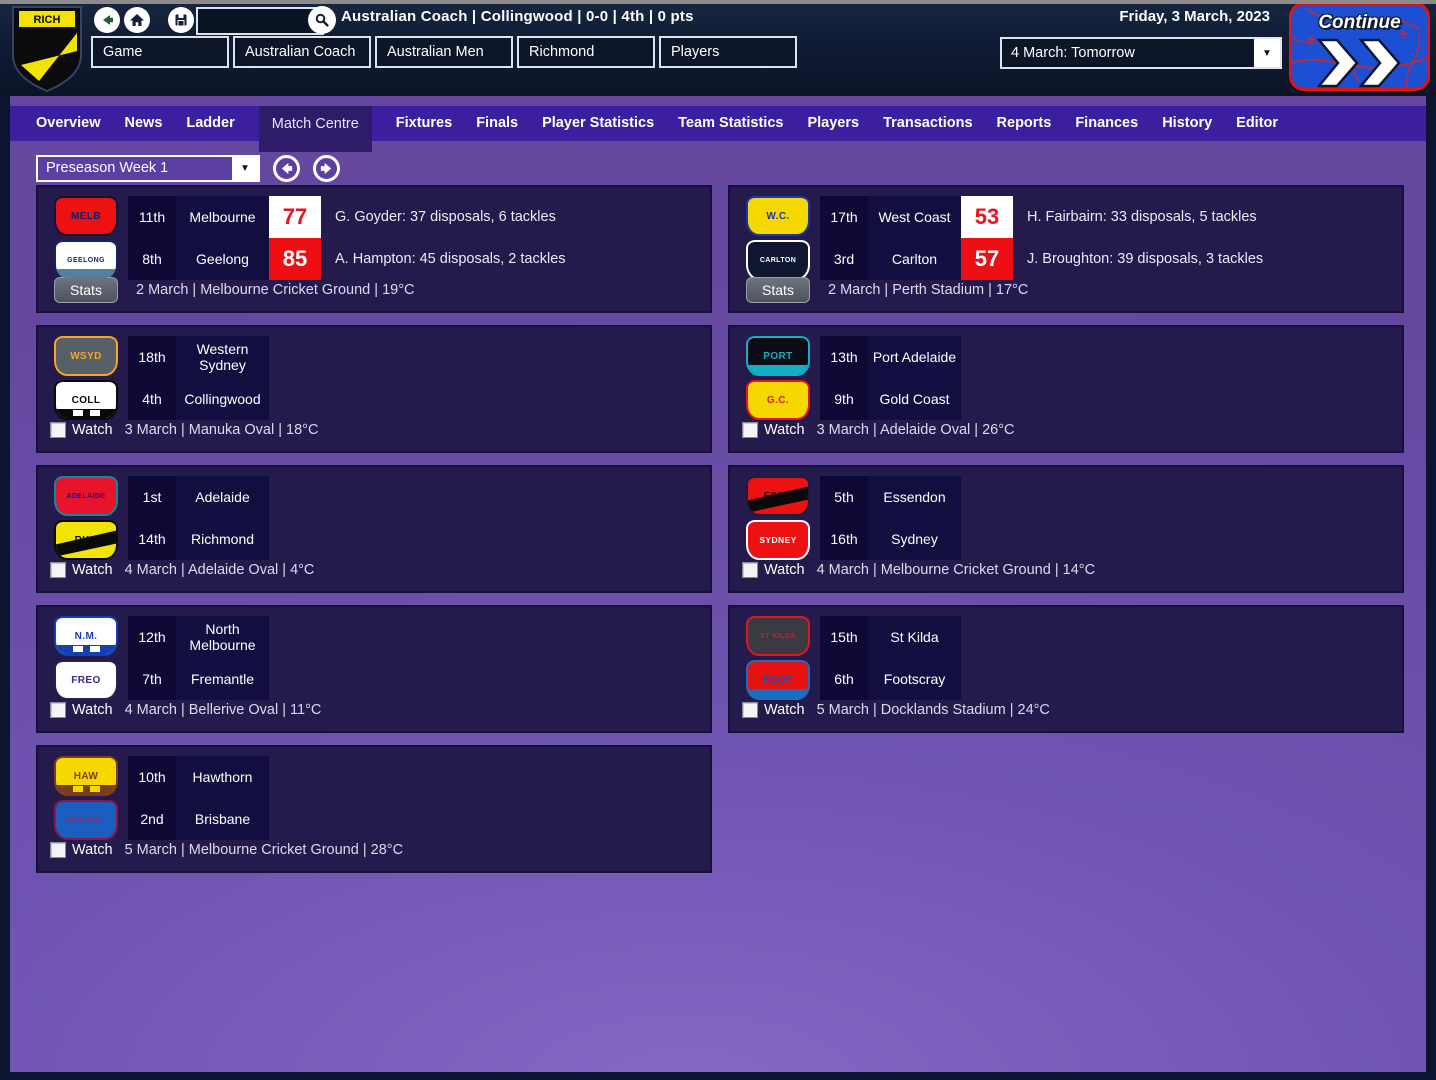 This screenshot has width=1436, height=1080. I want to click on match-card-top: W.C. CARLTON 17th West Coast 3rd Carlton, so click(1070, 238).